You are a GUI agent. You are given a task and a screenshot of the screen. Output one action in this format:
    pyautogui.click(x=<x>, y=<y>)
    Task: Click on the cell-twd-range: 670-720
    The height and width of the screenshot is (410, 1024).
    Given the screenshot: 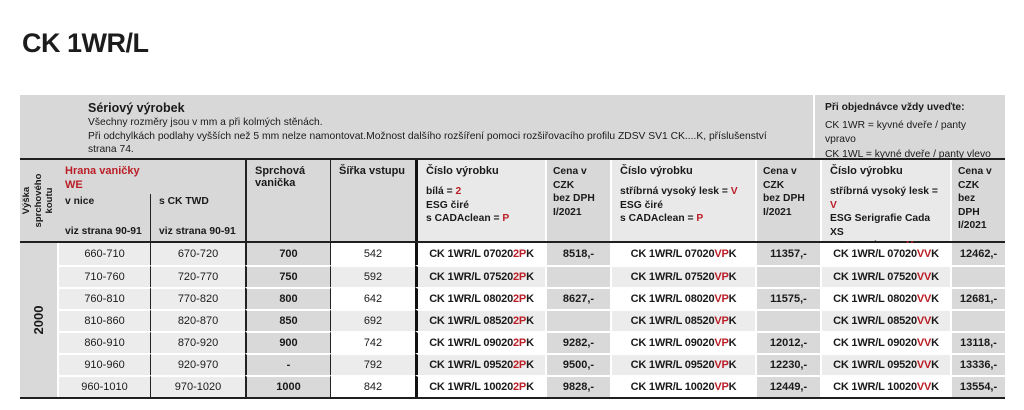 What is the action you would take?
    pyautogui.click(x=197, y=254)
    